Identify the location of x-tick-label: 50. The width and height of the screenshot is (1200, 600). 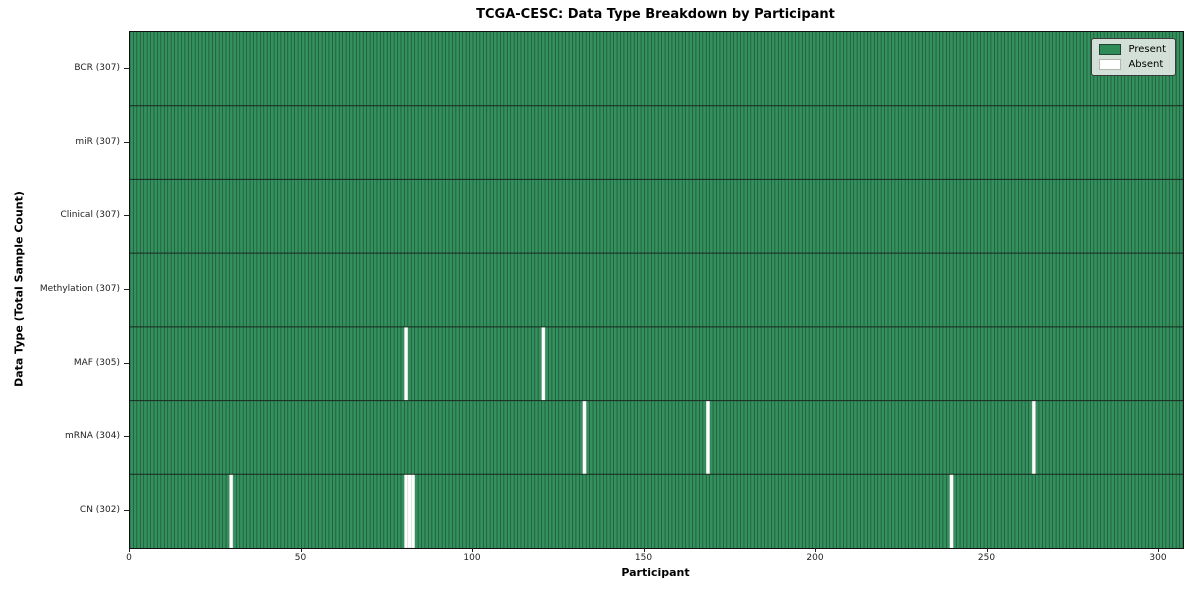
(300, 558).